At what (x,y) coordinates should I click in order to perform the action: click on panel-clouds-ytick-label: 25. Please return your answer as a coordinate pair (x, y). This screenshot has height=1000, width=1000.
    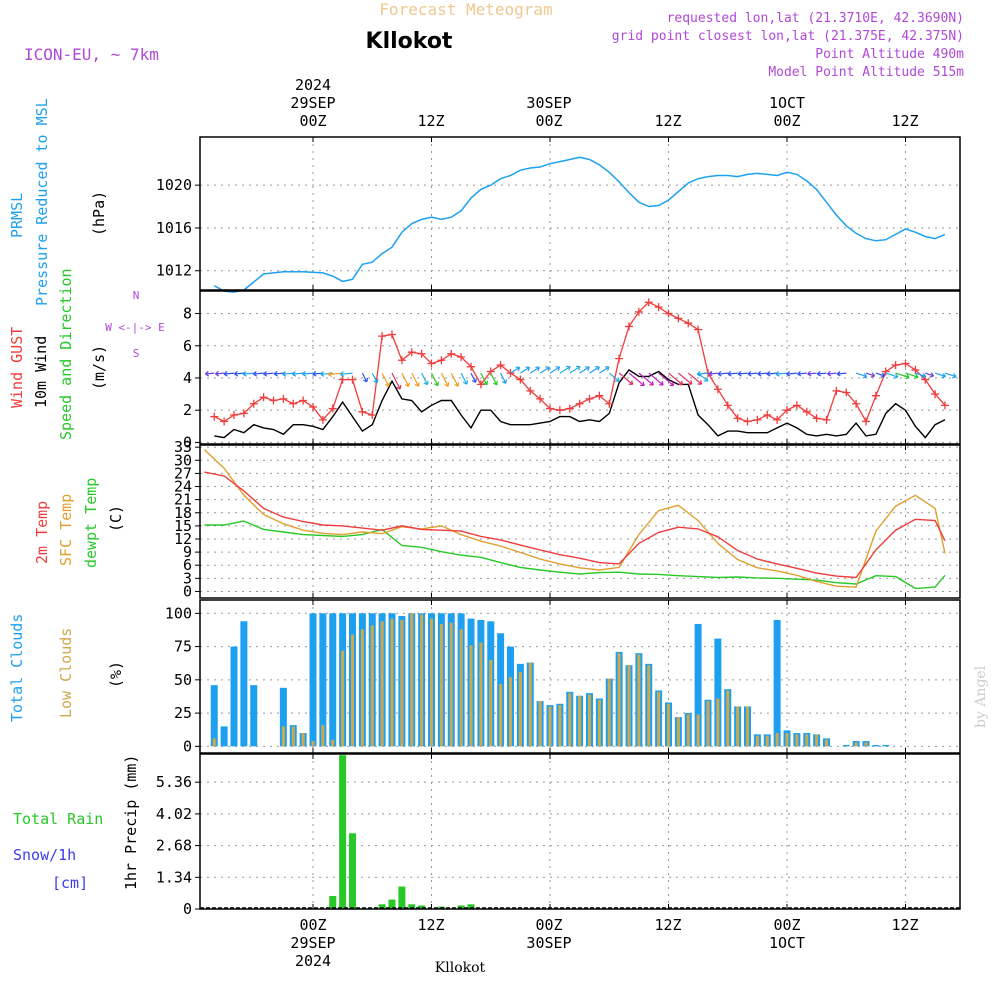
    Looking at the image, I should click on (183, 713).